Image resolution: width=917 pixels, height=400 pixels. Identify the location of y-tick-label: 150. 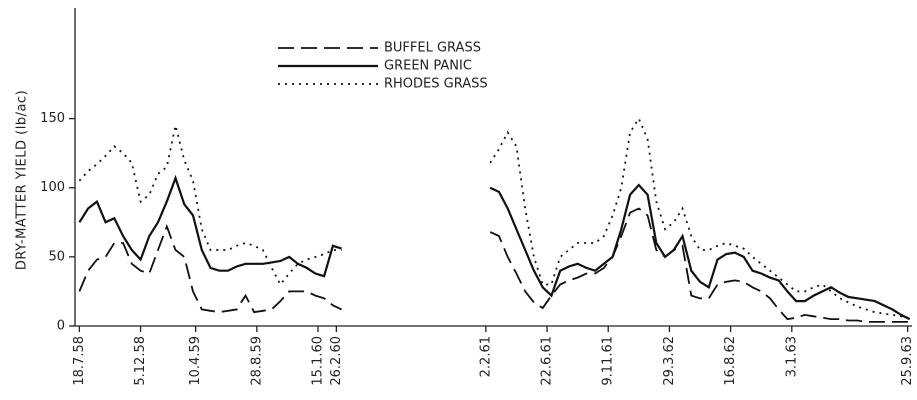
(52, 118).